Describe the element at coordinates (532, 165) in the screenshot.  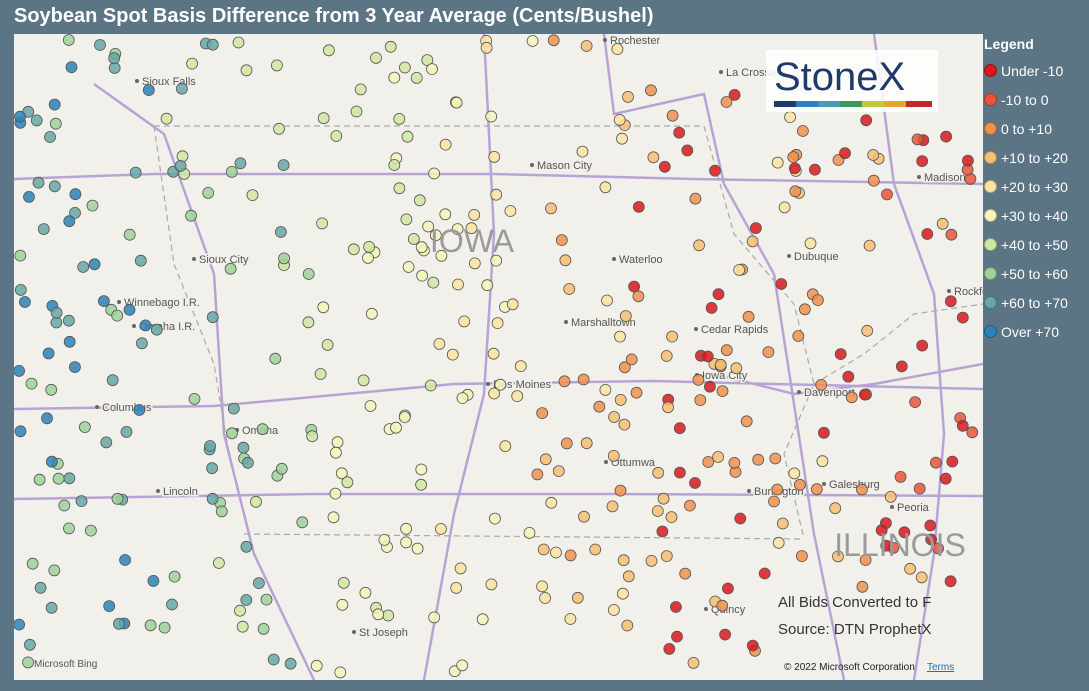
I see `city-marker` at that location.